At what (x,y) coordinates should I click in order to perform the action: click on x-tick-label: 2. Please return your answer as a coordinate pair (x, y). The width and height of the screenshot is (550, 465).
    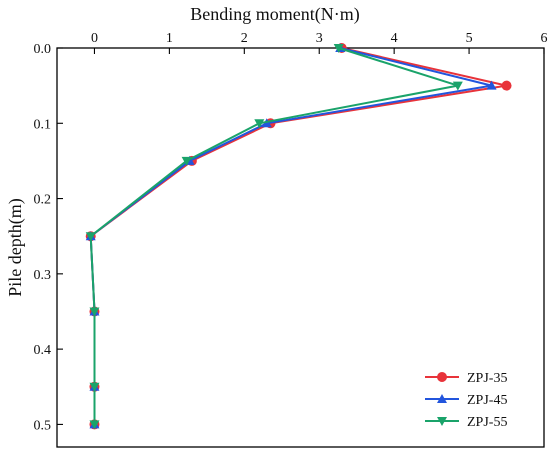
    Looking at the image, I should click on (244, 38).